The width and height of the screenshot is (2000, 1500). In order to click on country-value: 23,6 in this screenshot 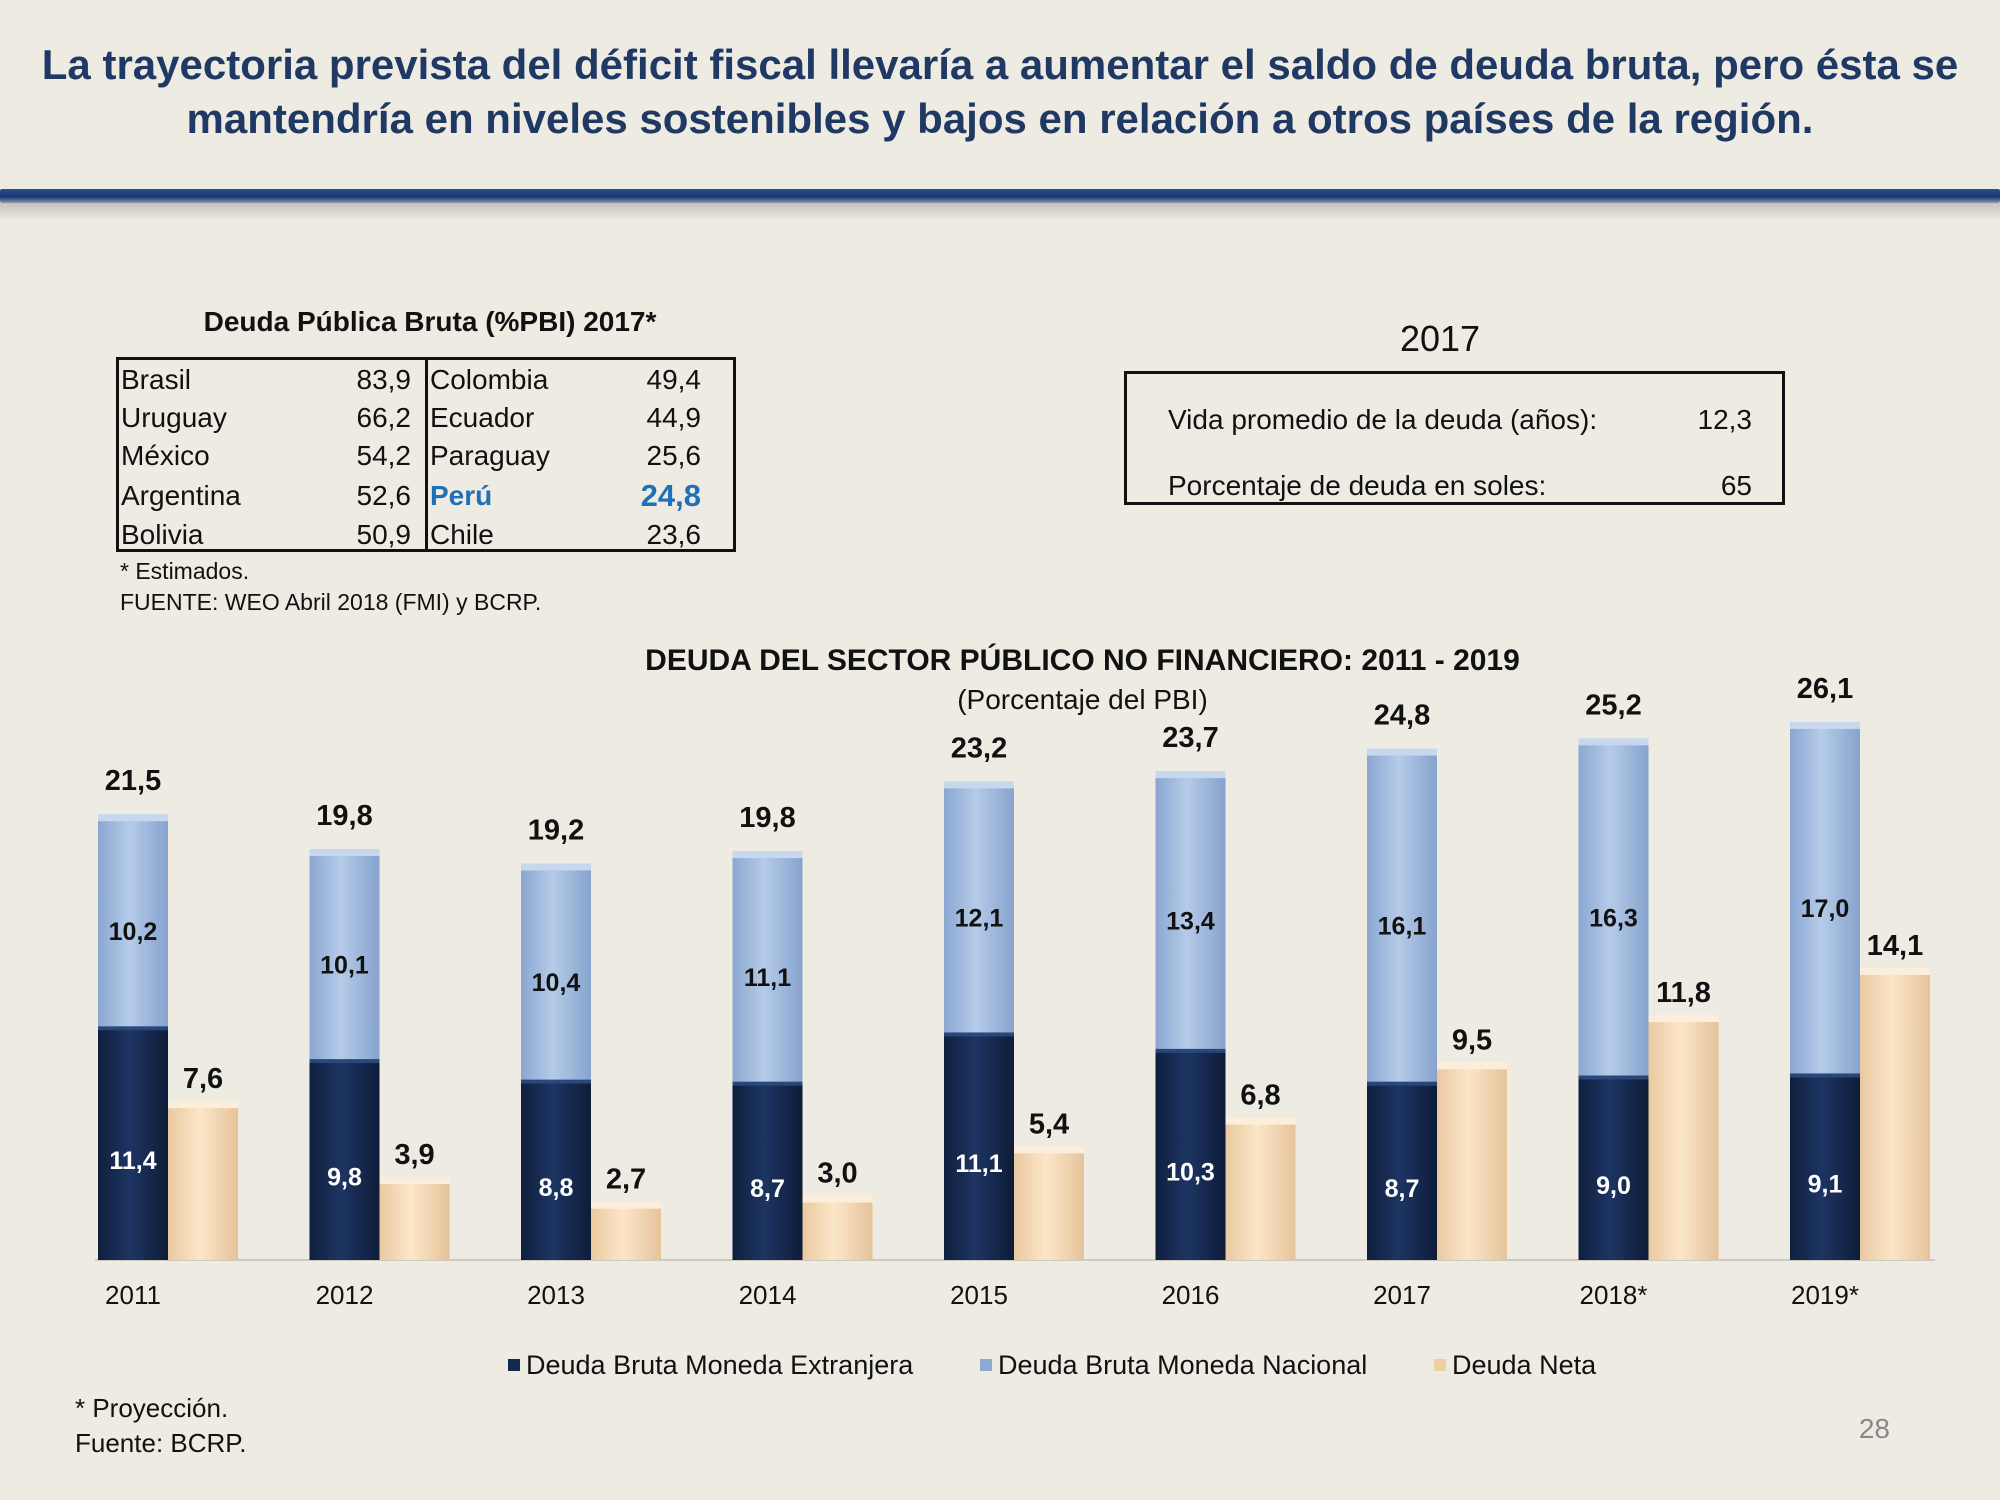, I will do `click(674, 534)`.